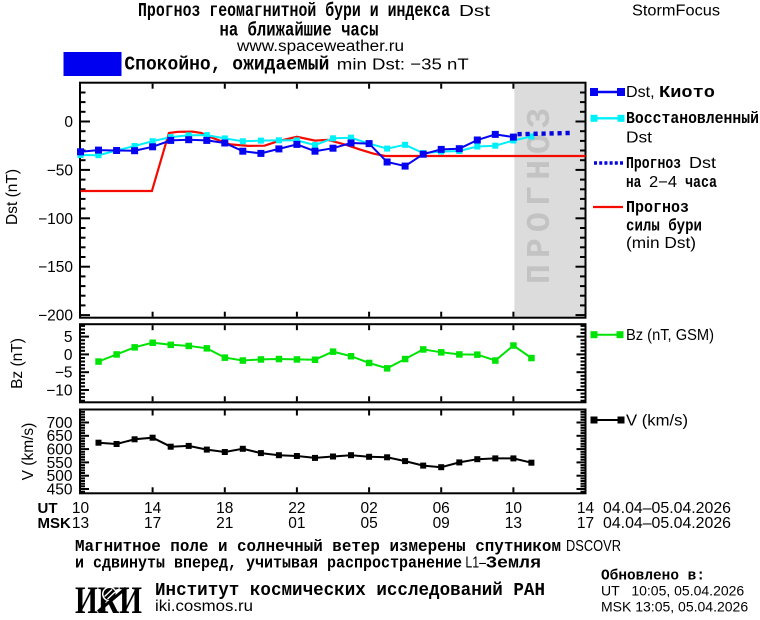 The width and height of the screenshot is (760, 620). What do you see at coordinates (661, 243) in the screenshot?
I see `svg-text: (min Dst)` at bounding box center [661, 243].